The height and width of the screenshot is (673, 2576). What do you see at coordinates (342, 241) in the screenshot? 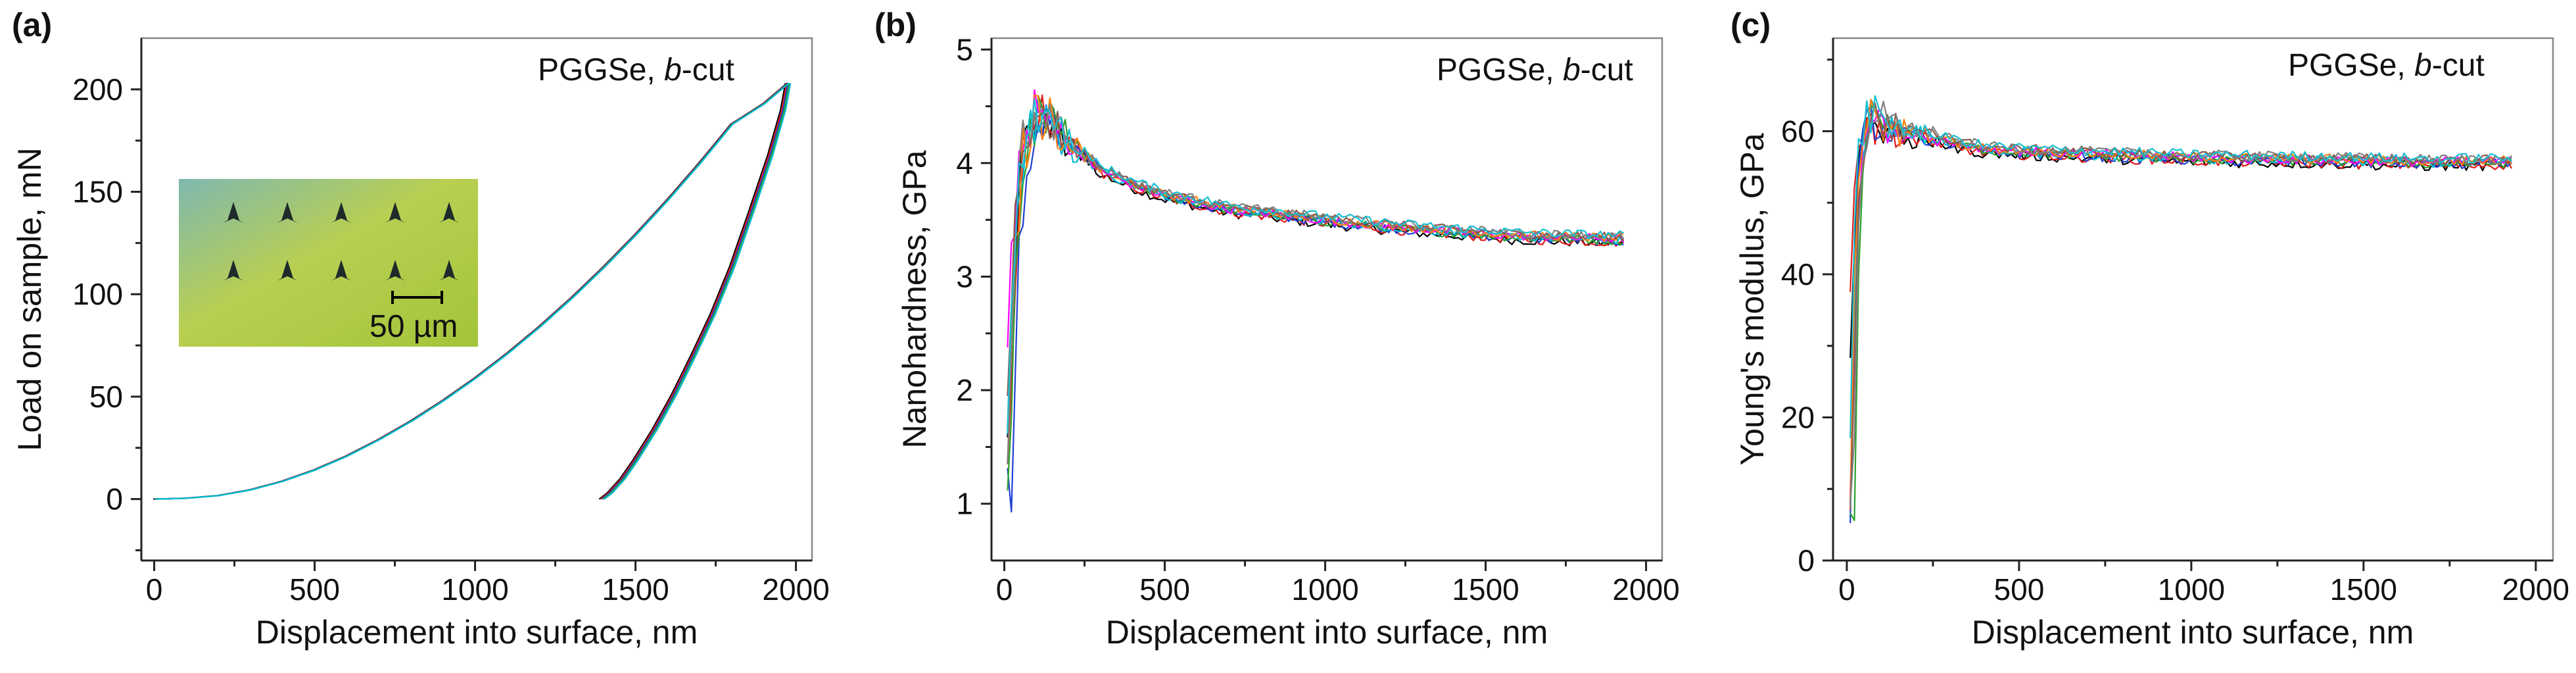
I see `indent-array` at bounding box center [342, 241].